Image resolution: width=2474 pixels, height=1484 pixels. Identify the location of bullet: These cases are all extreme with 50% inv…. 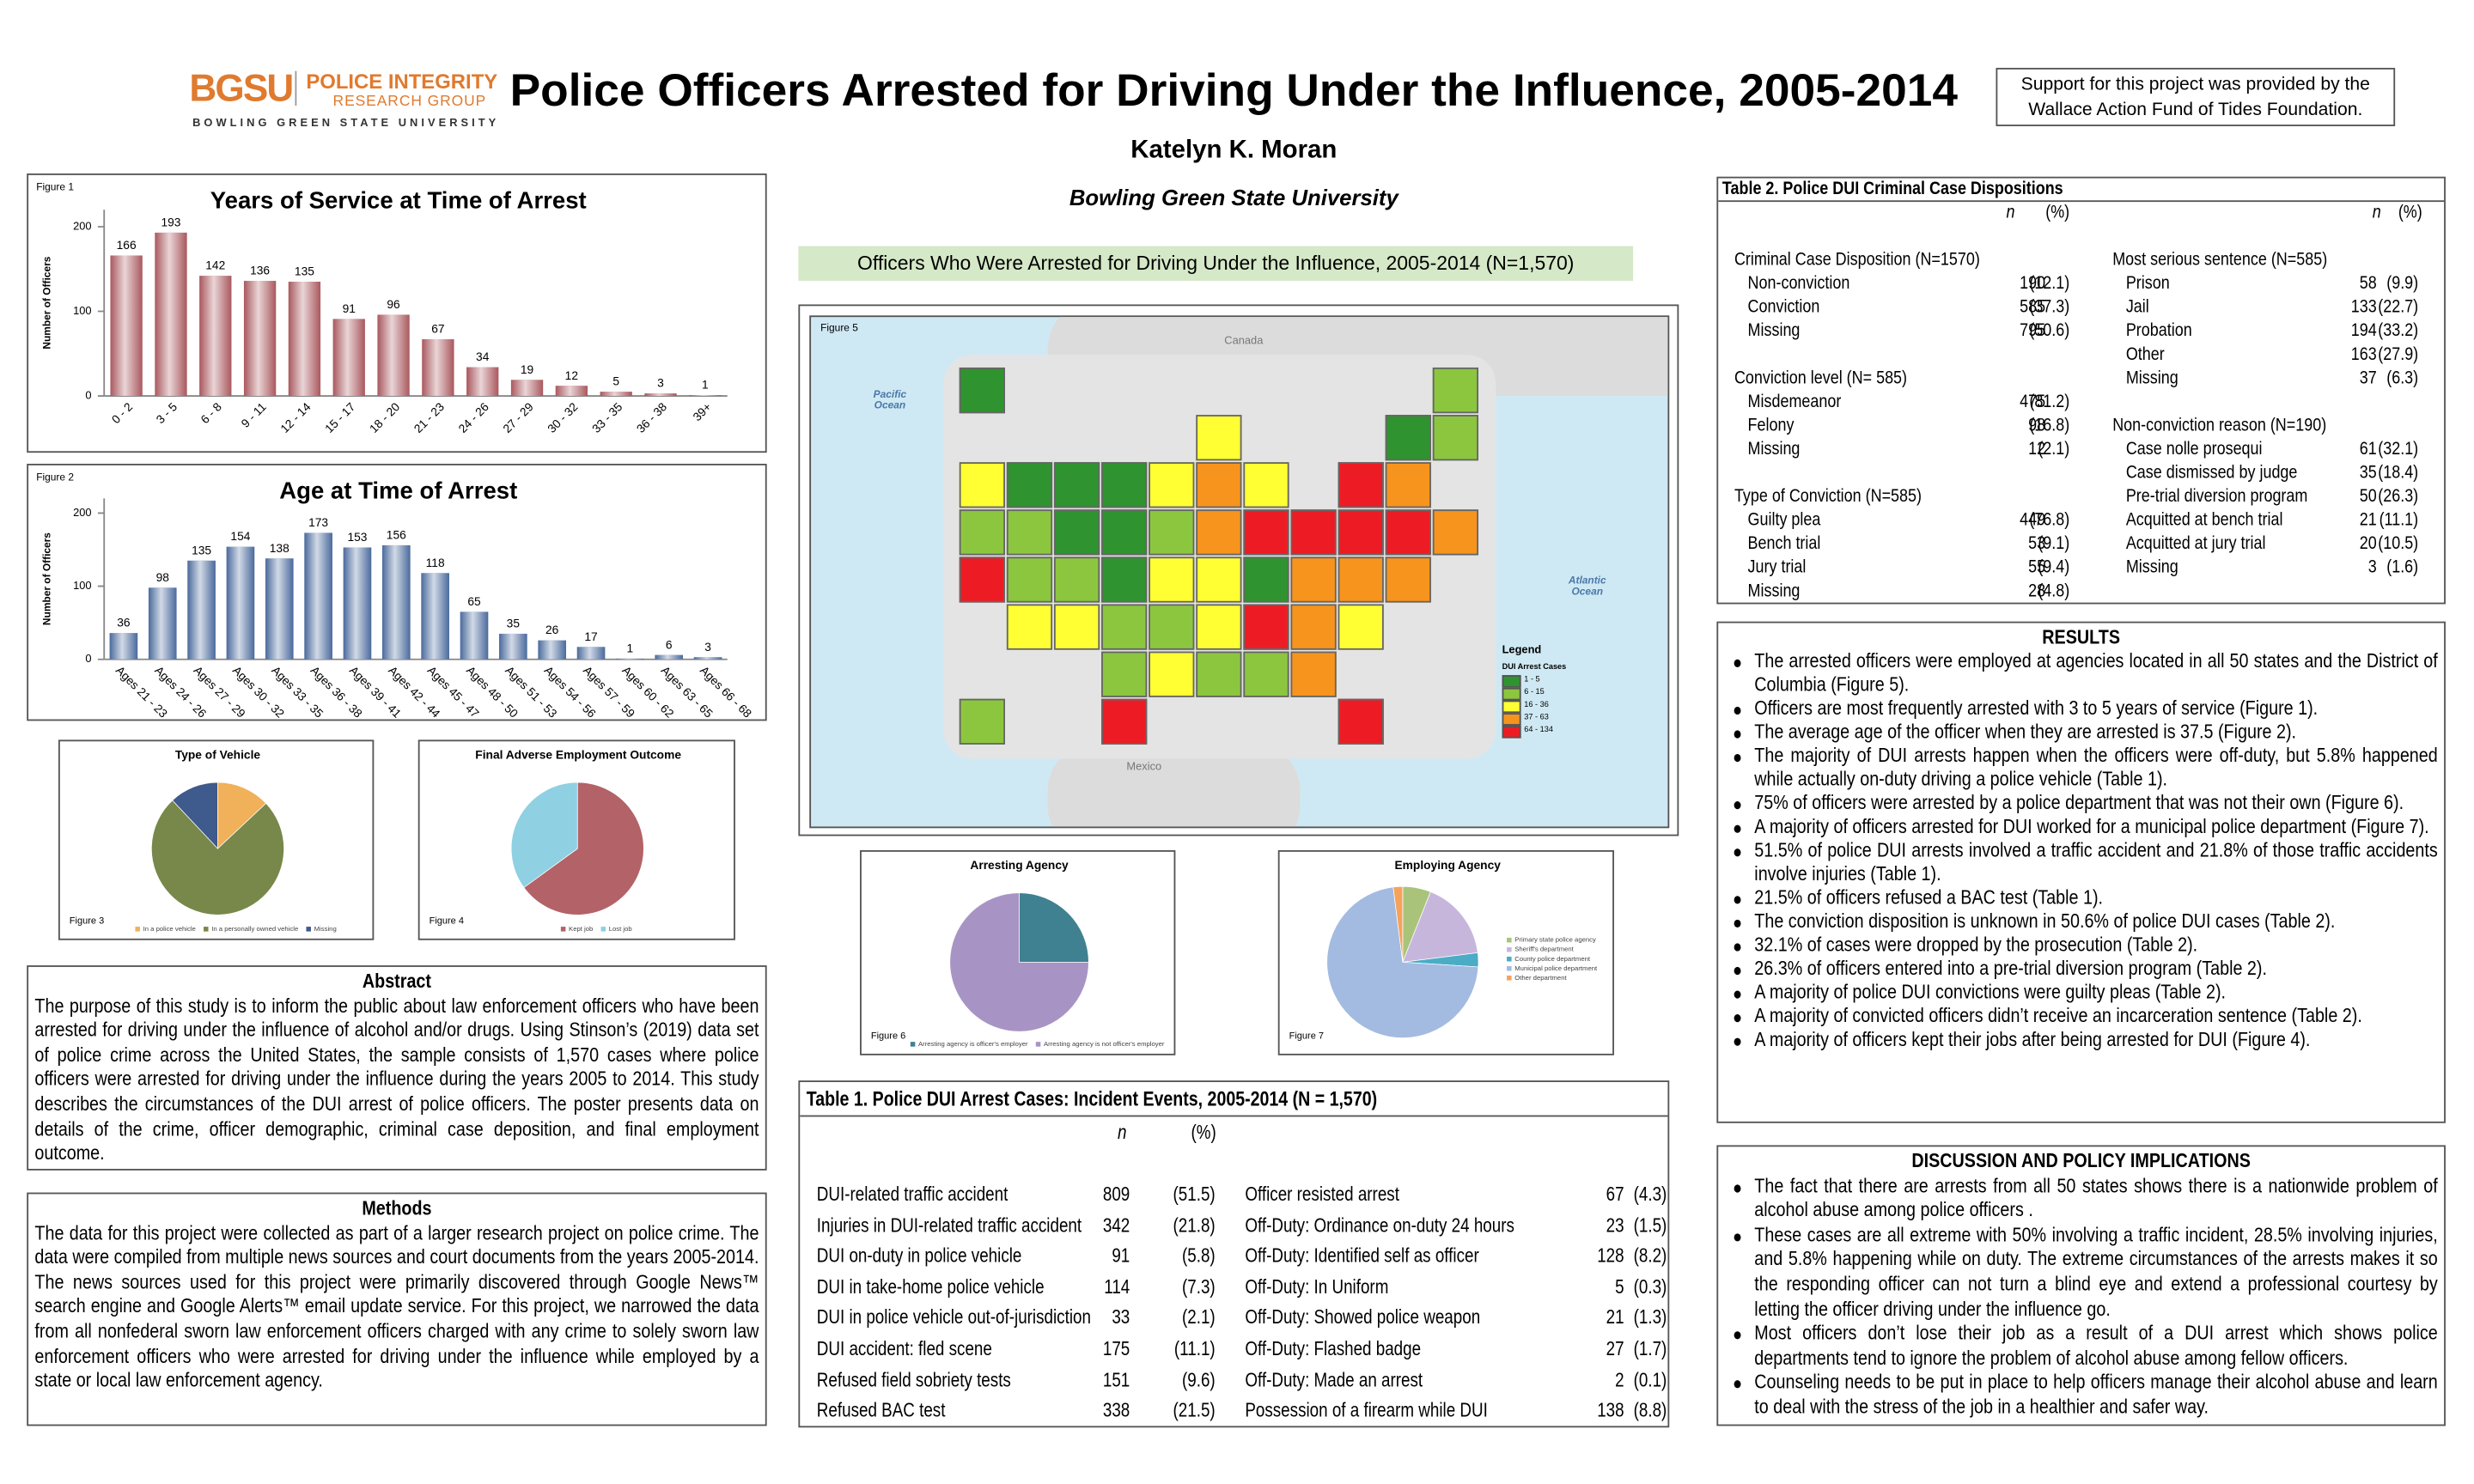
(2081, 1273).